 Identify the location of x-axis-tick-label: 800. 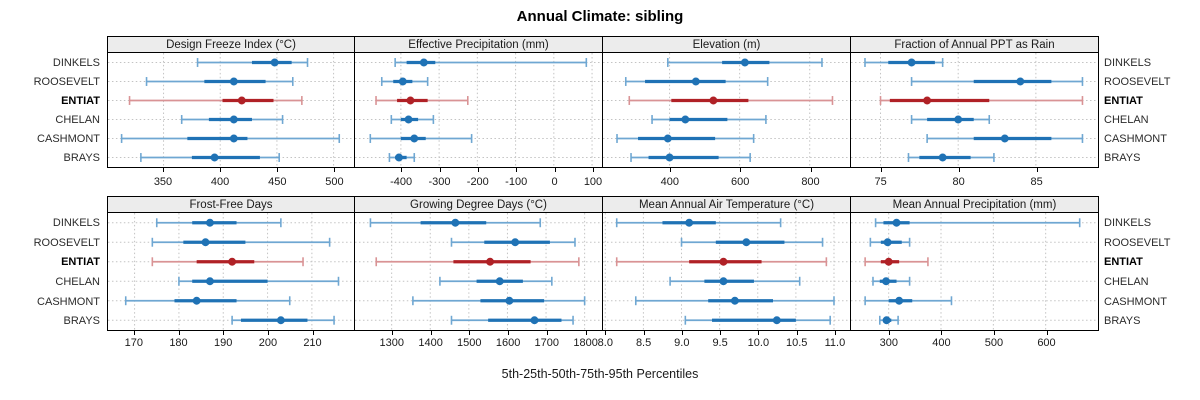
(810, 182).